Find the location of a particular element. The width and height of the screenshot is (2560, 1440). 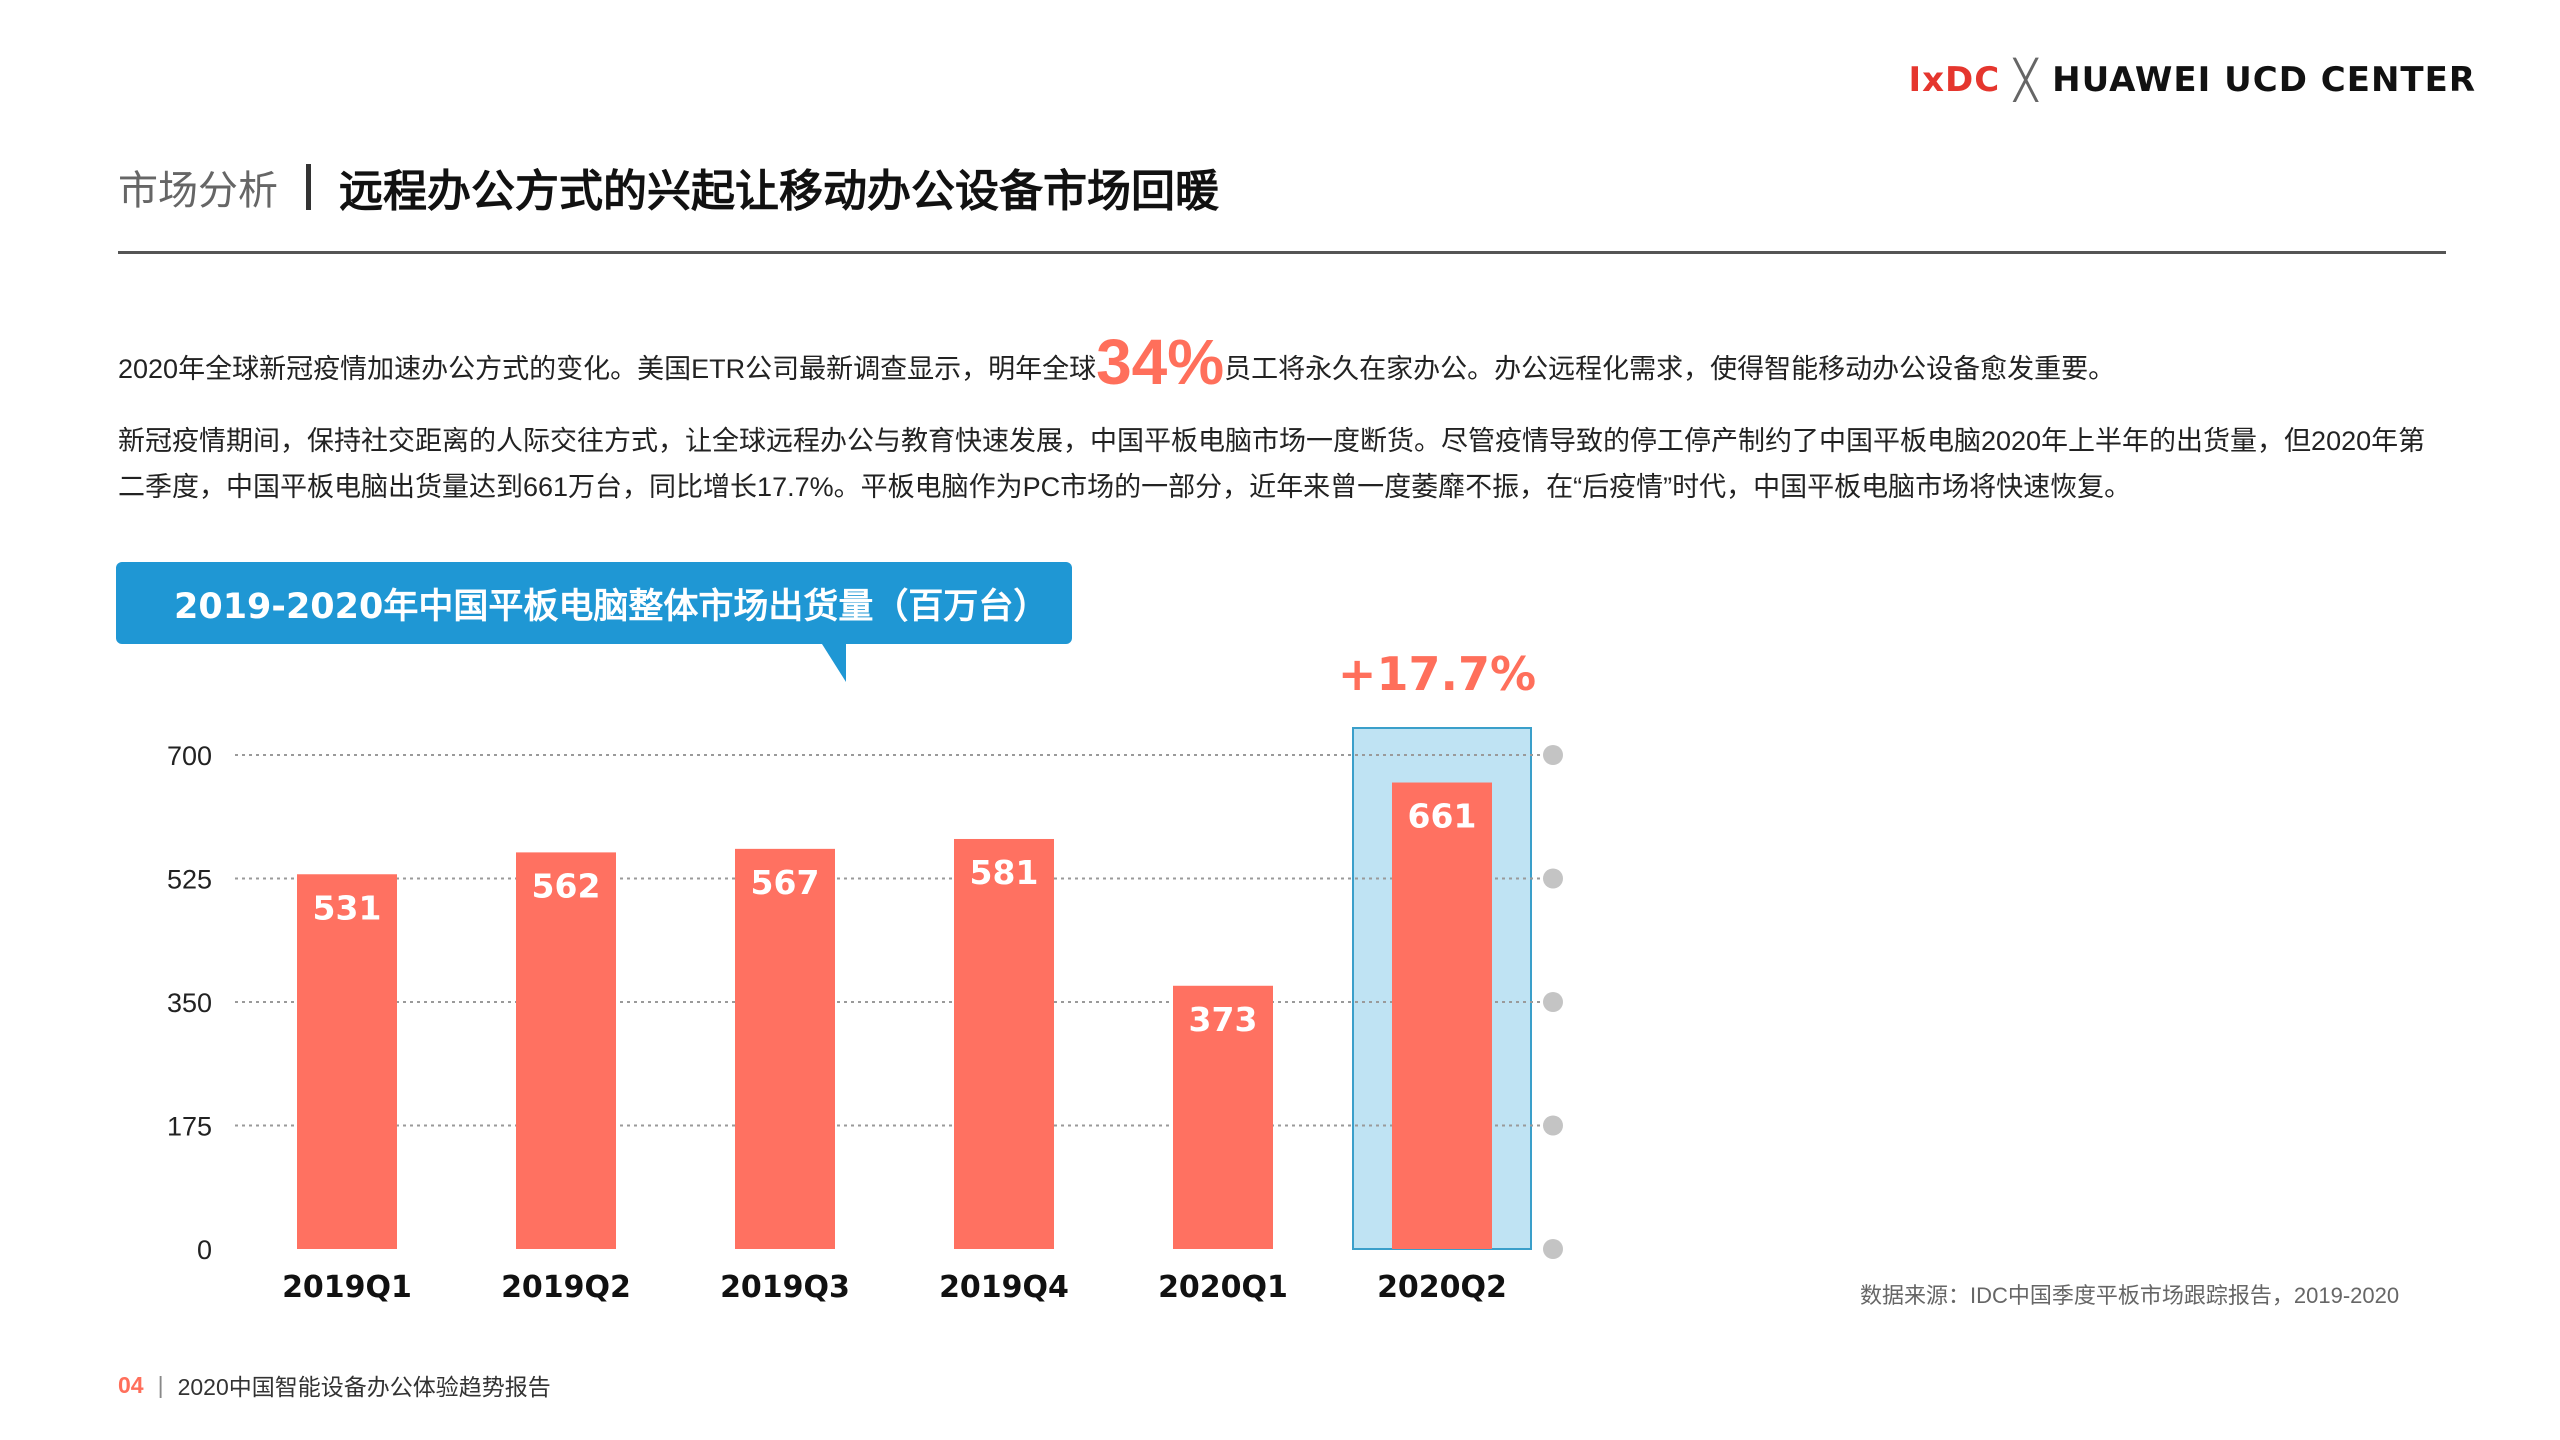

intro-p1-after: 员工将永久在家办公。办公远程化需求，使得智能移动办公设备愈发重要。 is located at coordinates (1670, 369).